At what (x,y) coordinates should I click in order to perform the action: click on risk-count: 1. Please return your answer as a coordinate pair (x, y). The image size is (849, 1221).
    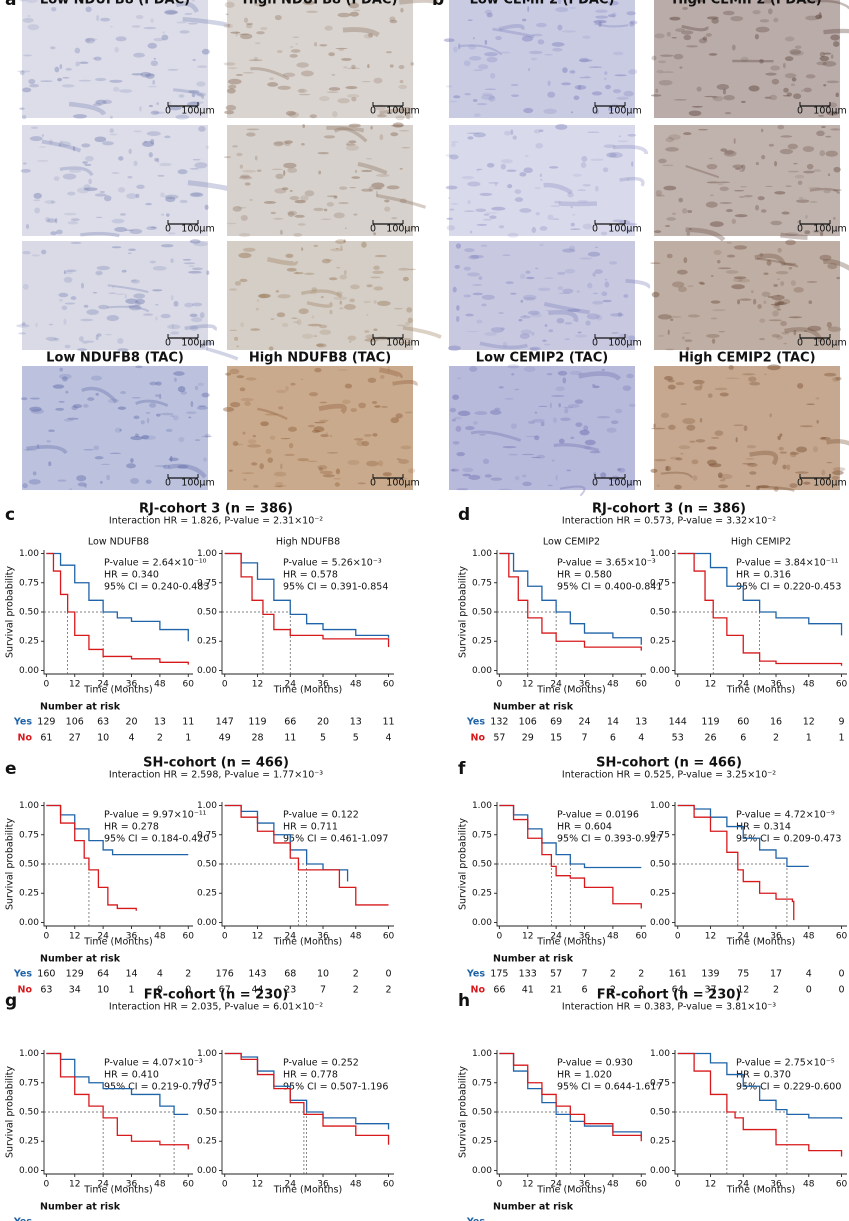
    Looking at the image, I should click on (188, 738).